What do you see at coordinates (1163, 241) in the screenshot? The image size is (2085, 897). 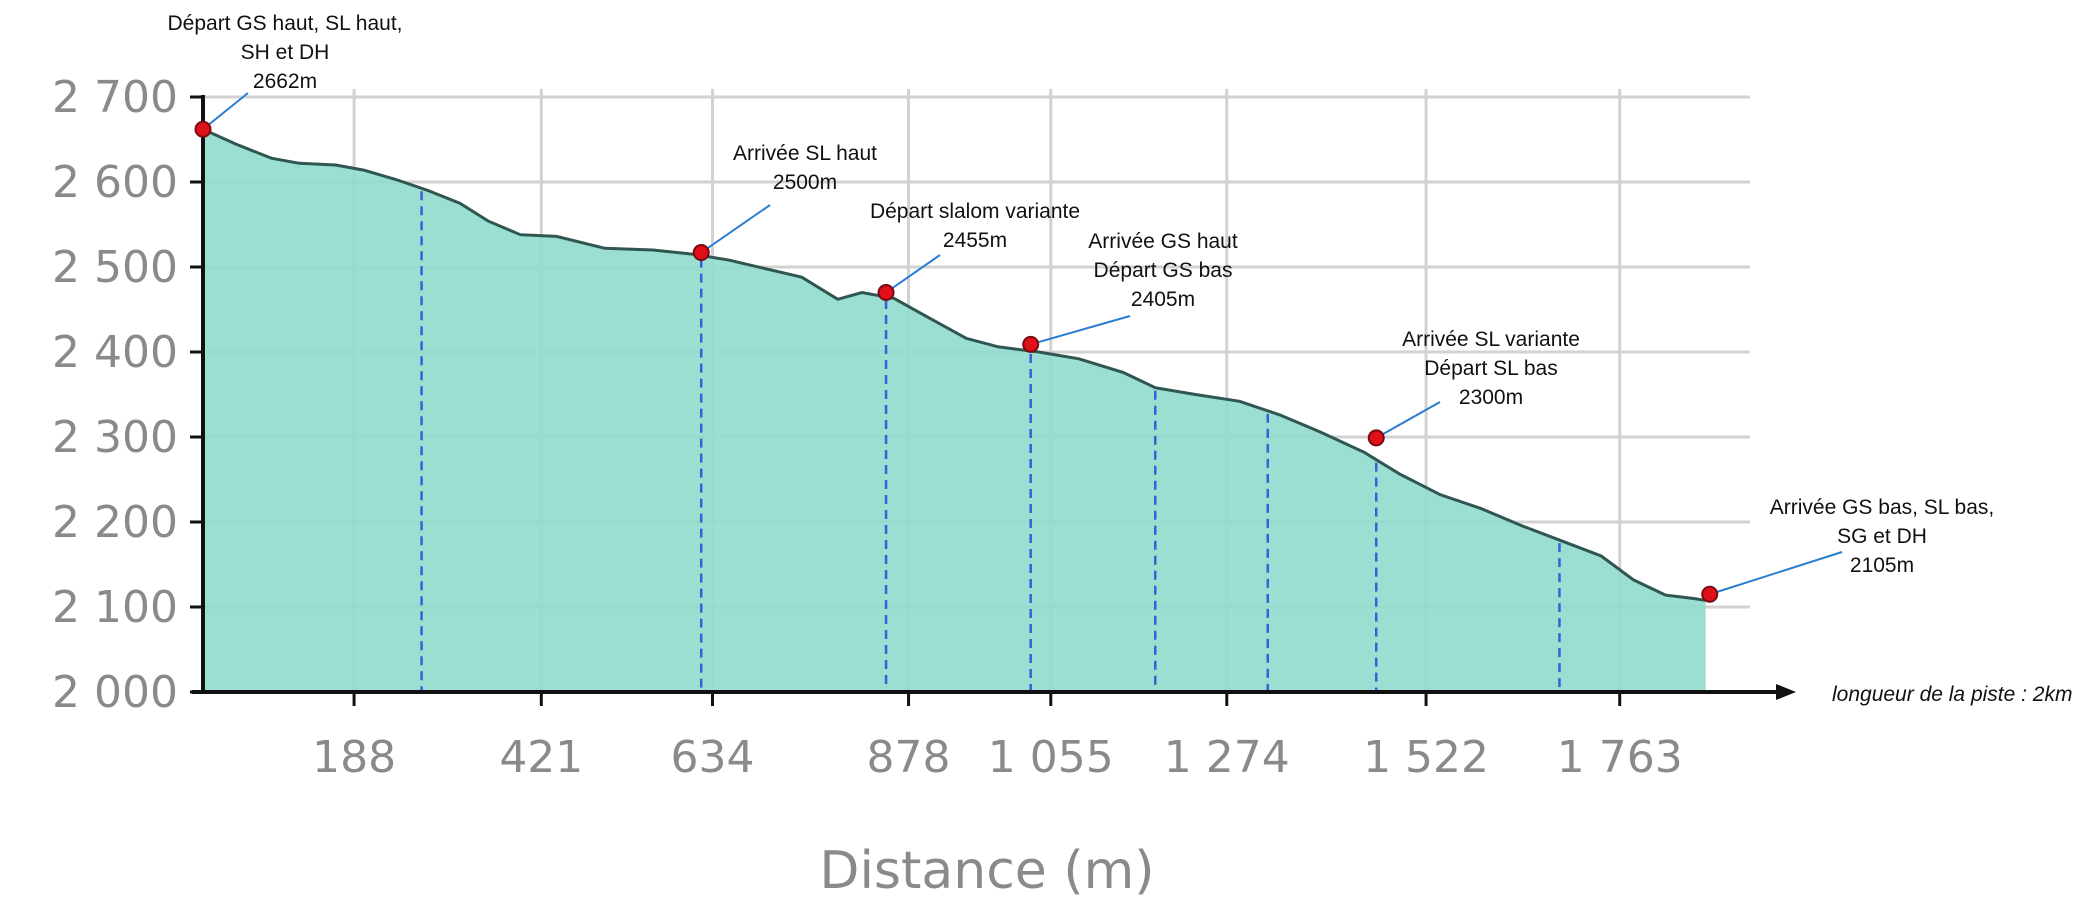 I see `callout-text-3-0: Arrivée GS haut` at bounding box center [1163, 241].